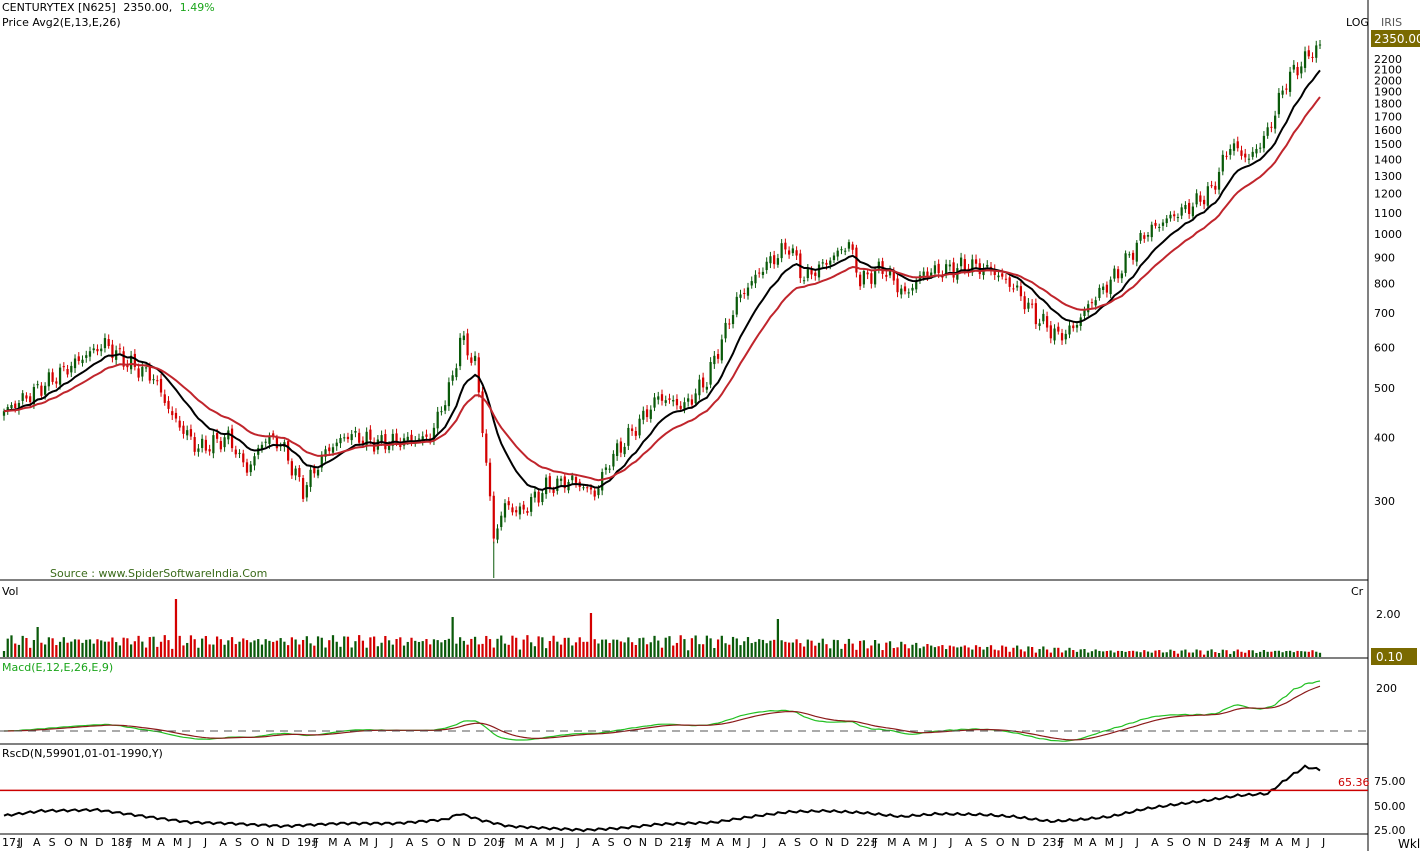 This screenshot has width=1421, height=851. Describe the element at coordinates (61, 22) in the screenshot. I see `price-study-label: Price Avg2(E,13,E,26)` at that location.